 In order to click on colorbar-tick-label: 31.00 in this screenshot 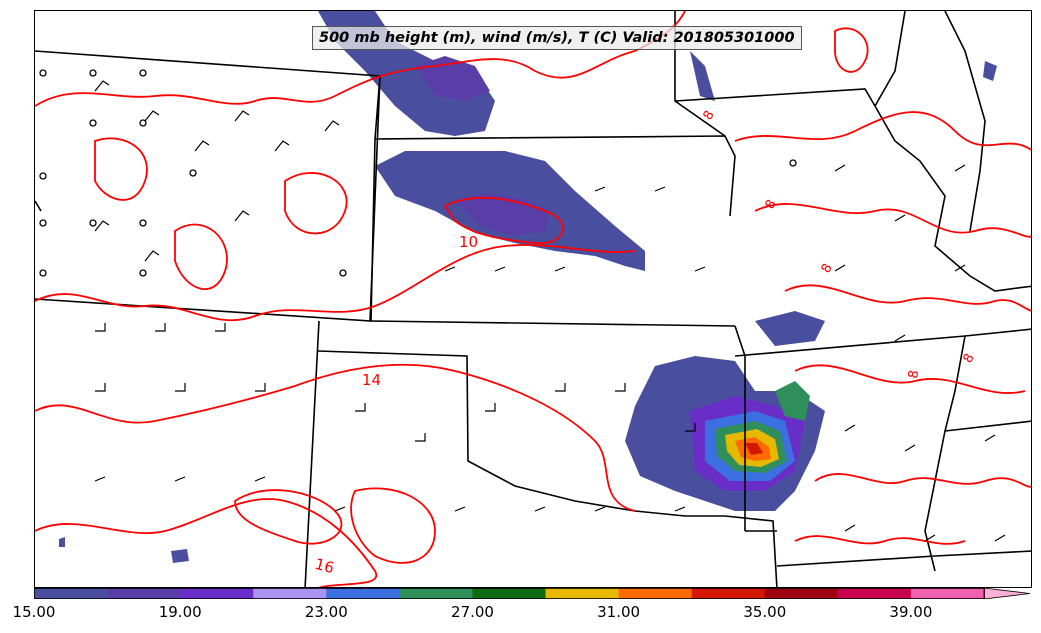, I will do `click(619, 612)`.